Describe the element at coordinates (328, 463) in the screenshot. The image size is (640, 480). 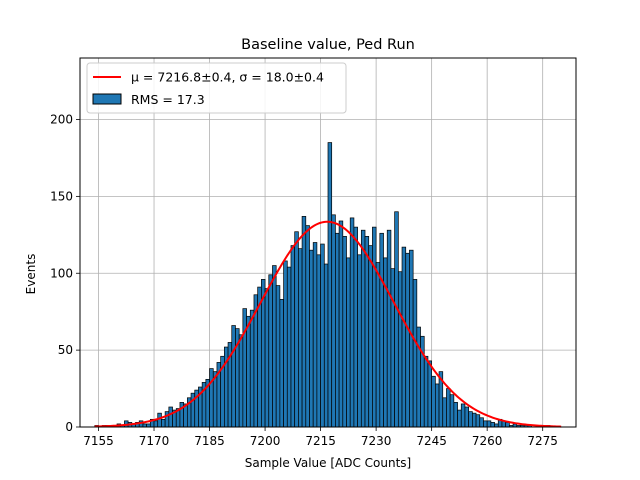
I see `x-axis-label: Sample Value [ADC Counts]` at that location.